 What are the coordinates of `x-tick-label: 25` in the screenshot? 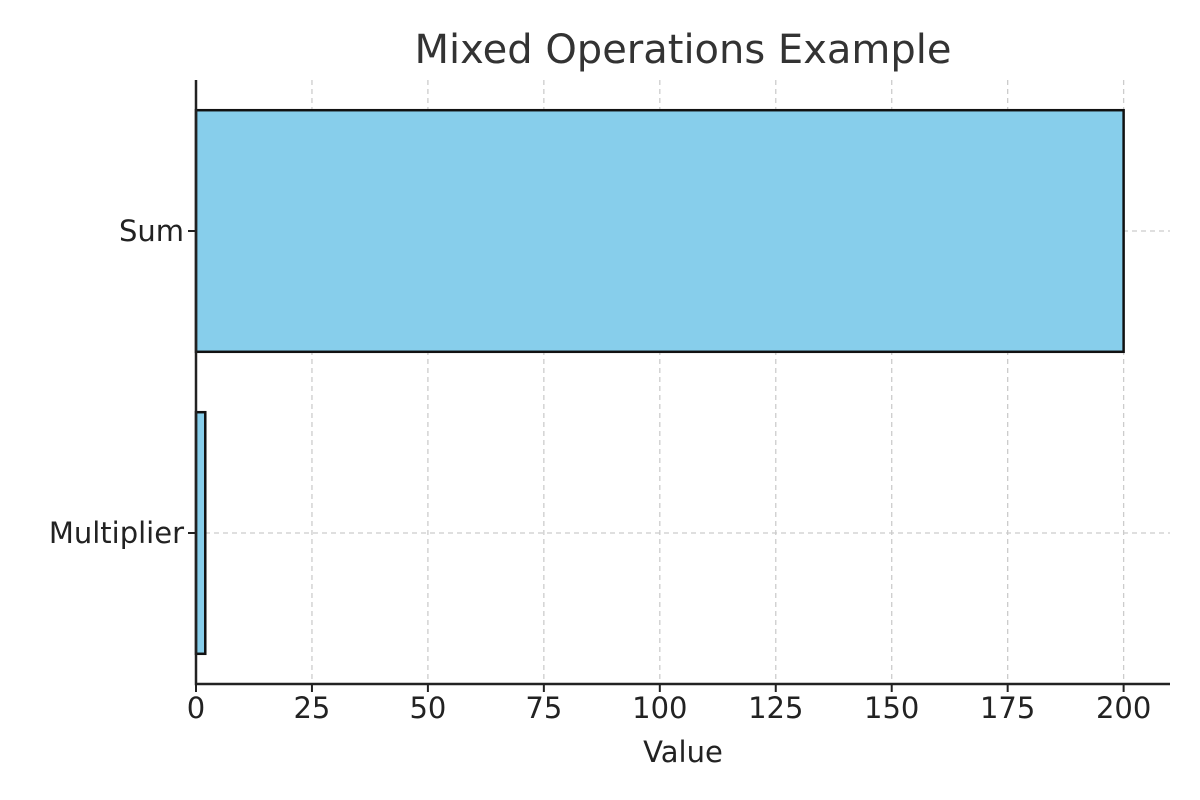 It's located at (311, 708).